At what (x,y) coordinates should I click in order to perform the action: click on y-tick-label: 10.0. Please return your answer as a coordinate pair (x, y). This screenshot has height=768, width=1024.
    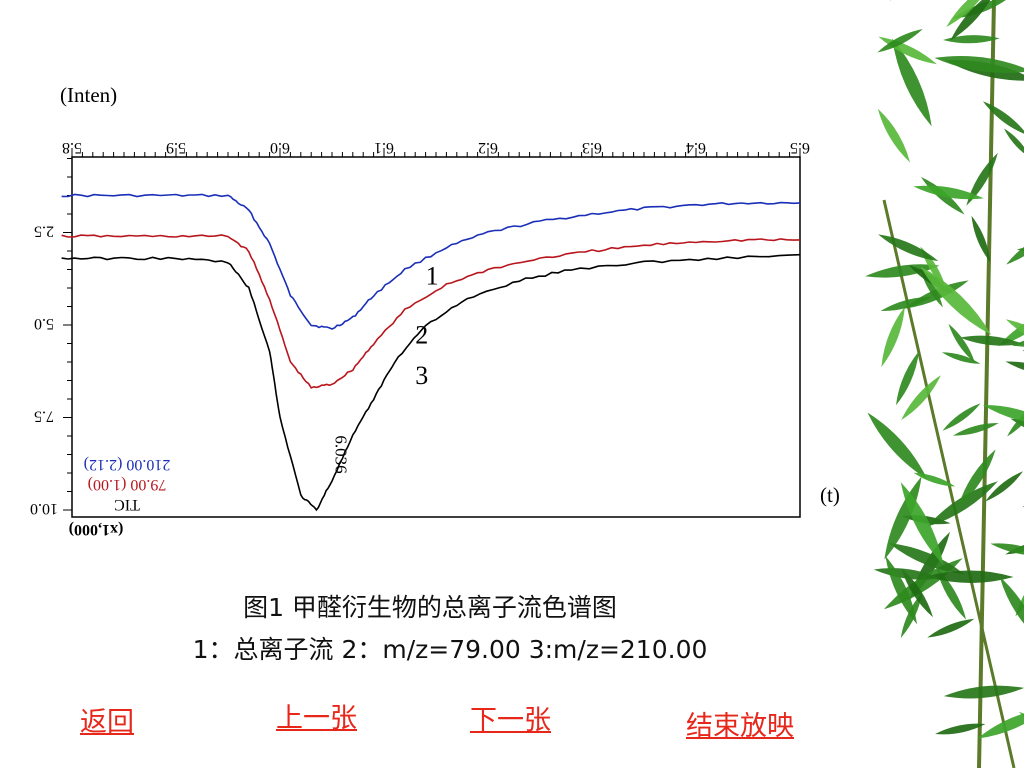
    Looking at the image, I should click on (44, 508).